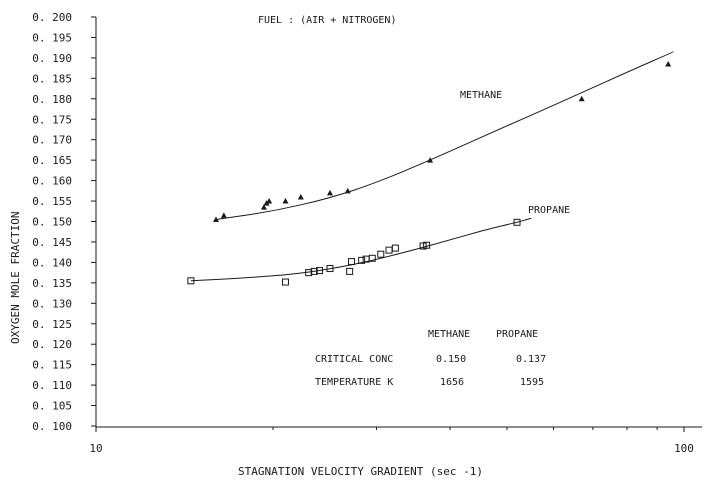 This screenshot has height=483, width=724. What do you see at coordinates (52, 119) in the screenshot?
I see `y-tick-label: 0. 175` at bounding box center [52, 119].